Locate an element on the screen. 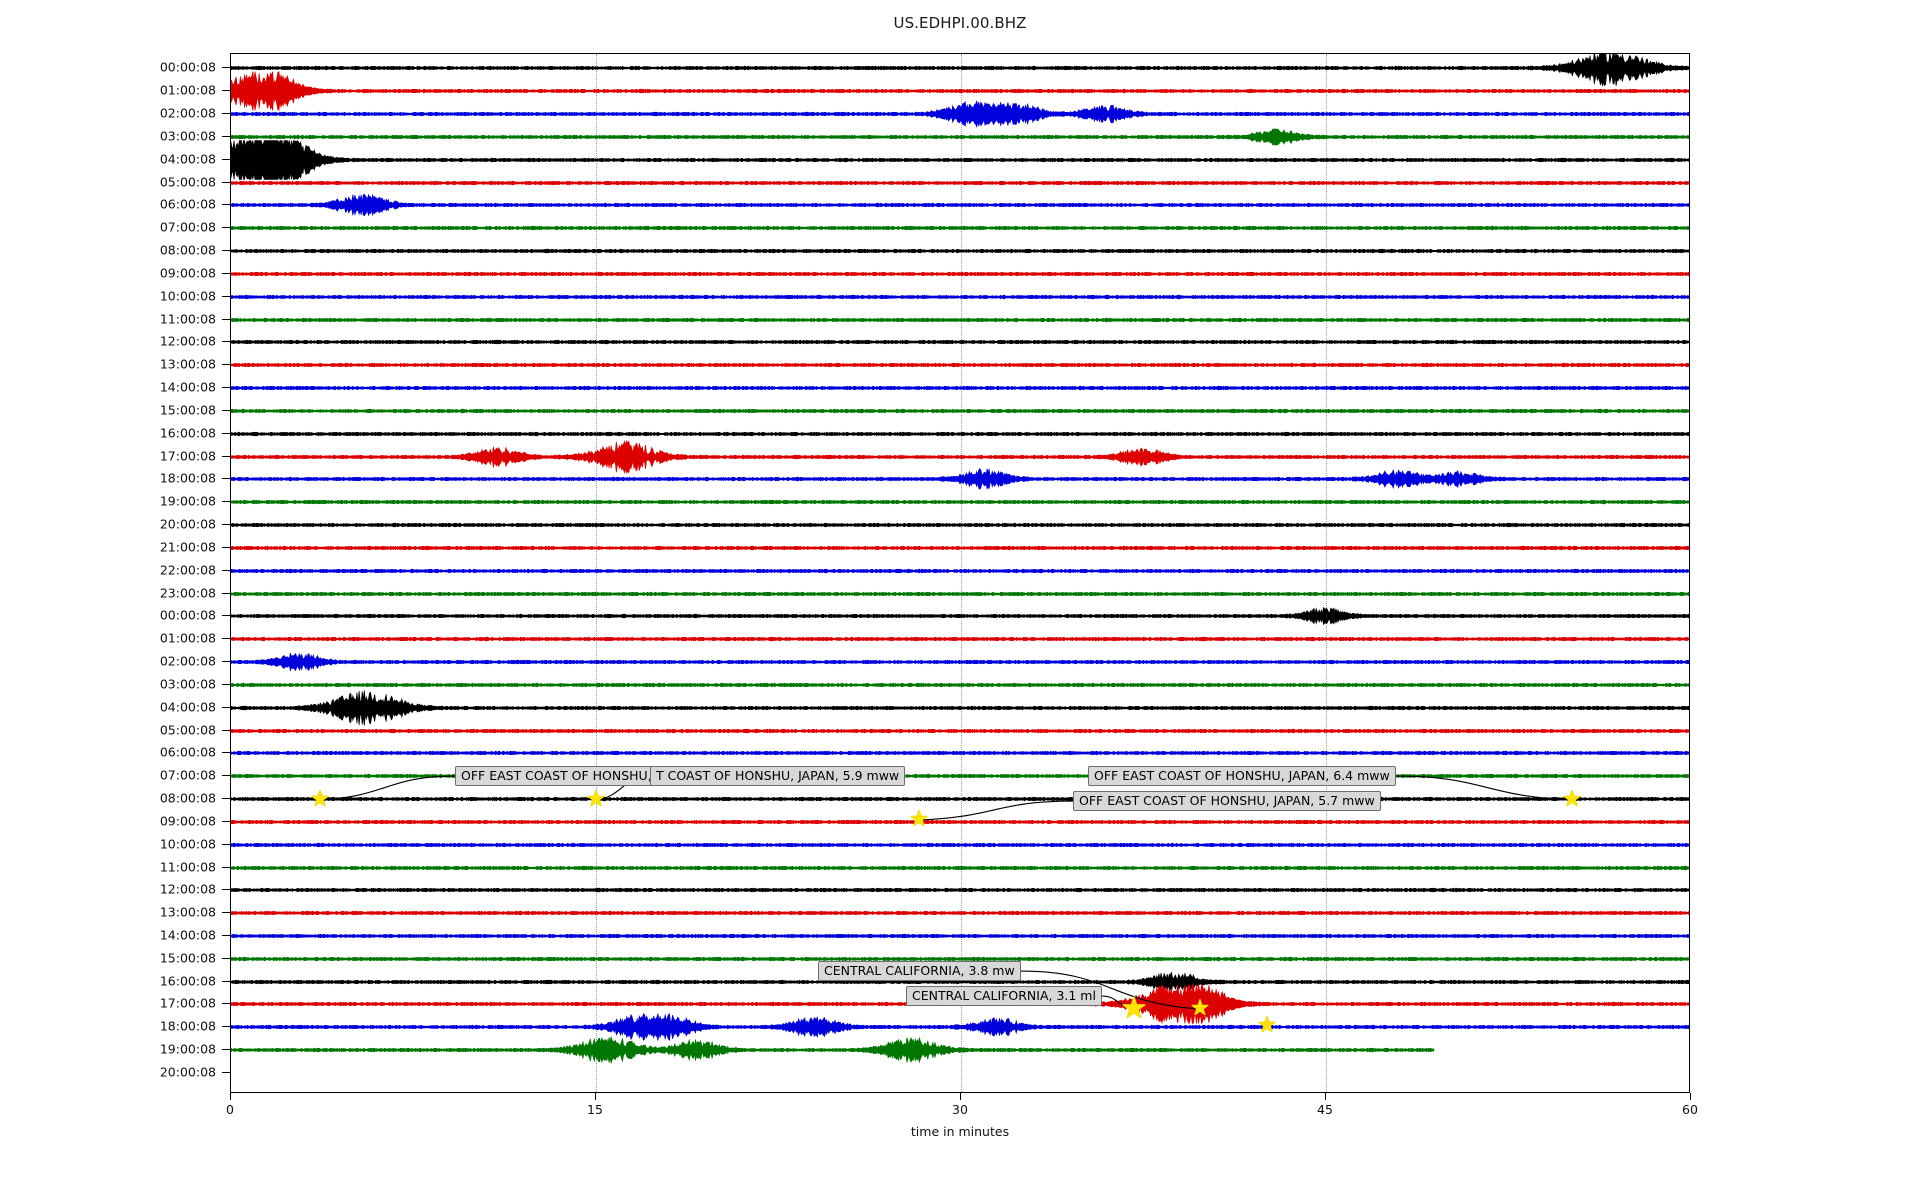  event-star-a6: ★ is located at coordinates (1134, 1008).